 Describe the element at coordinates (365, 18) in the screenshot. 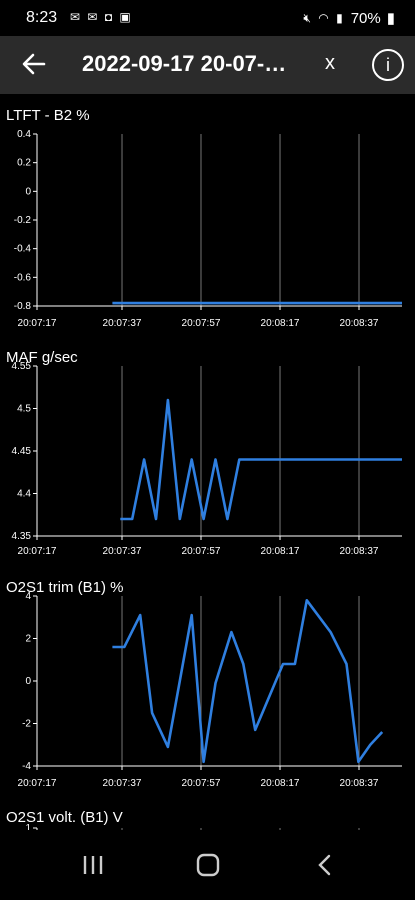

I see `battery-level: 70%` at that location.